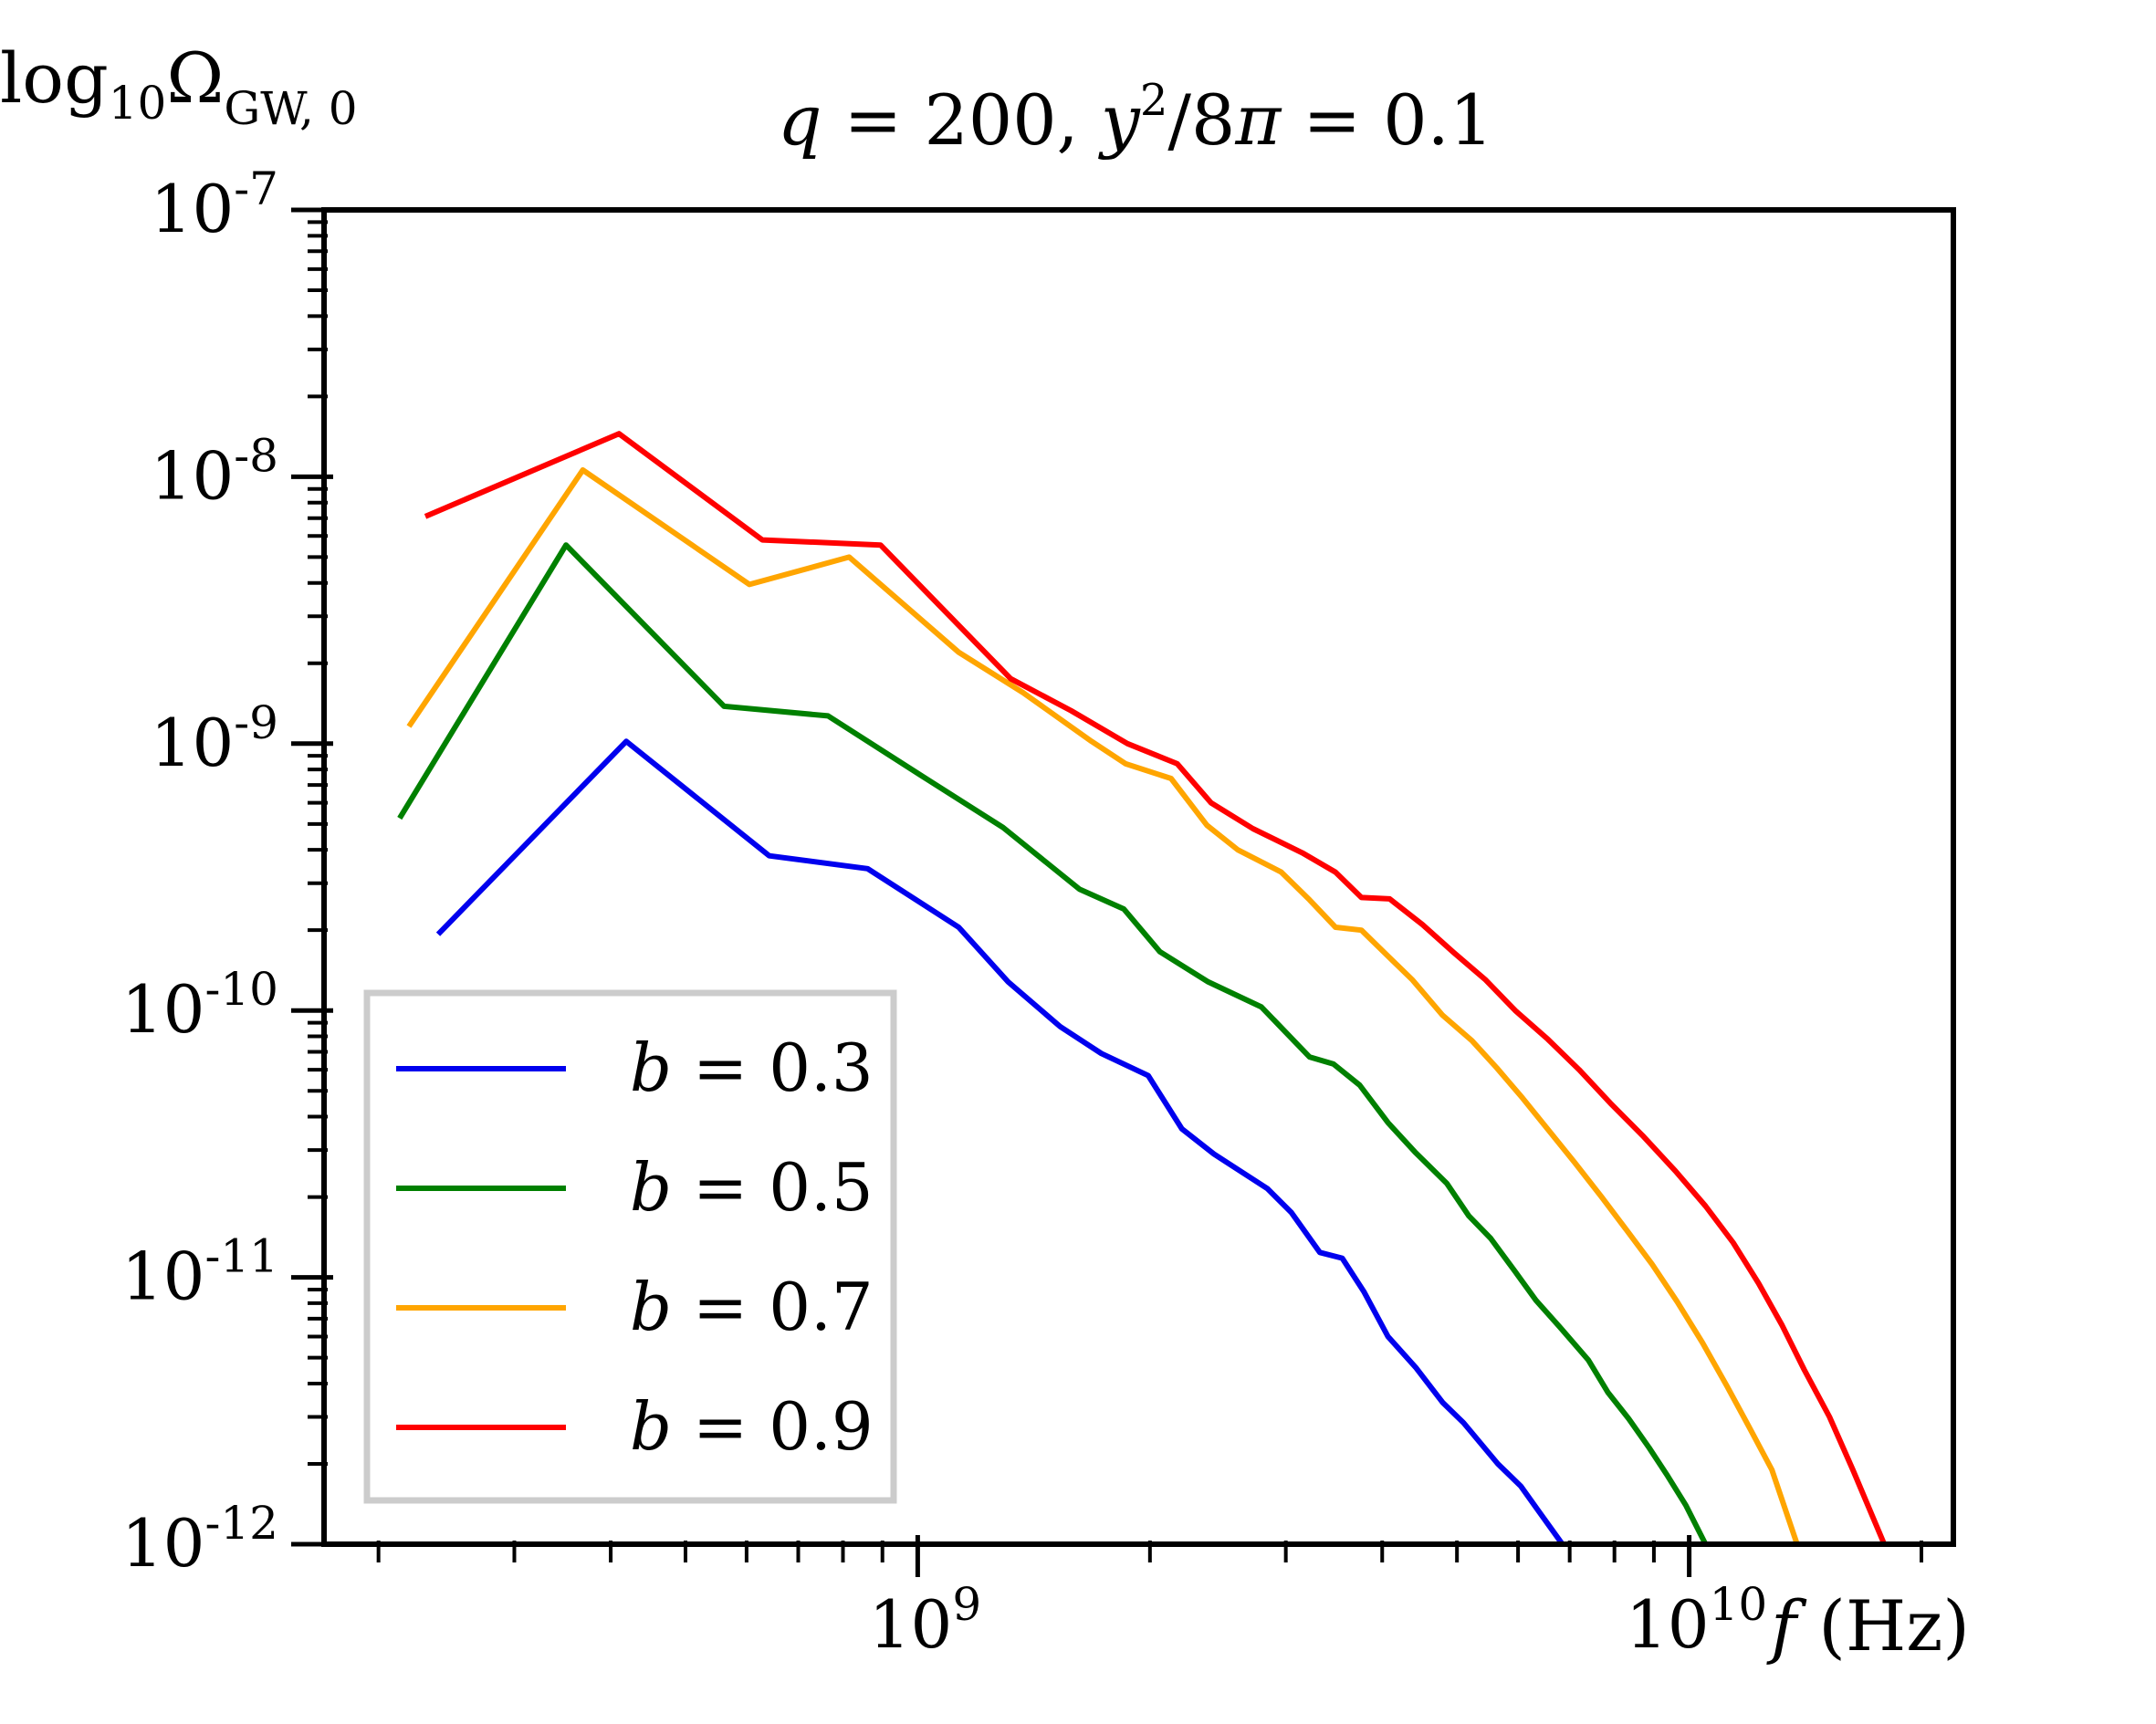 The image size is (2156, 1724). What do you see at coordinates (55, 78) in the screenshot?
I see `ylabel-log: log` at bounding box center [55, 78].